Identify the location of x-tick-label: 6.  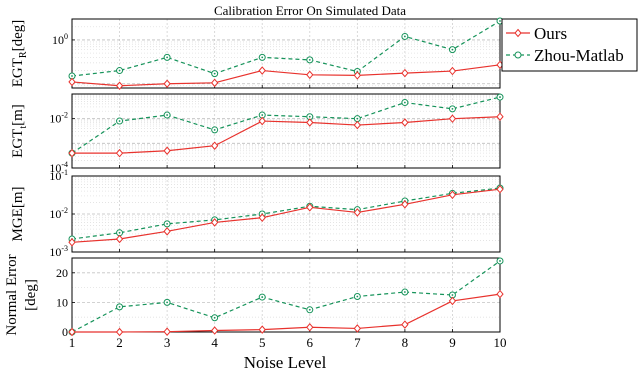
(310, 342).